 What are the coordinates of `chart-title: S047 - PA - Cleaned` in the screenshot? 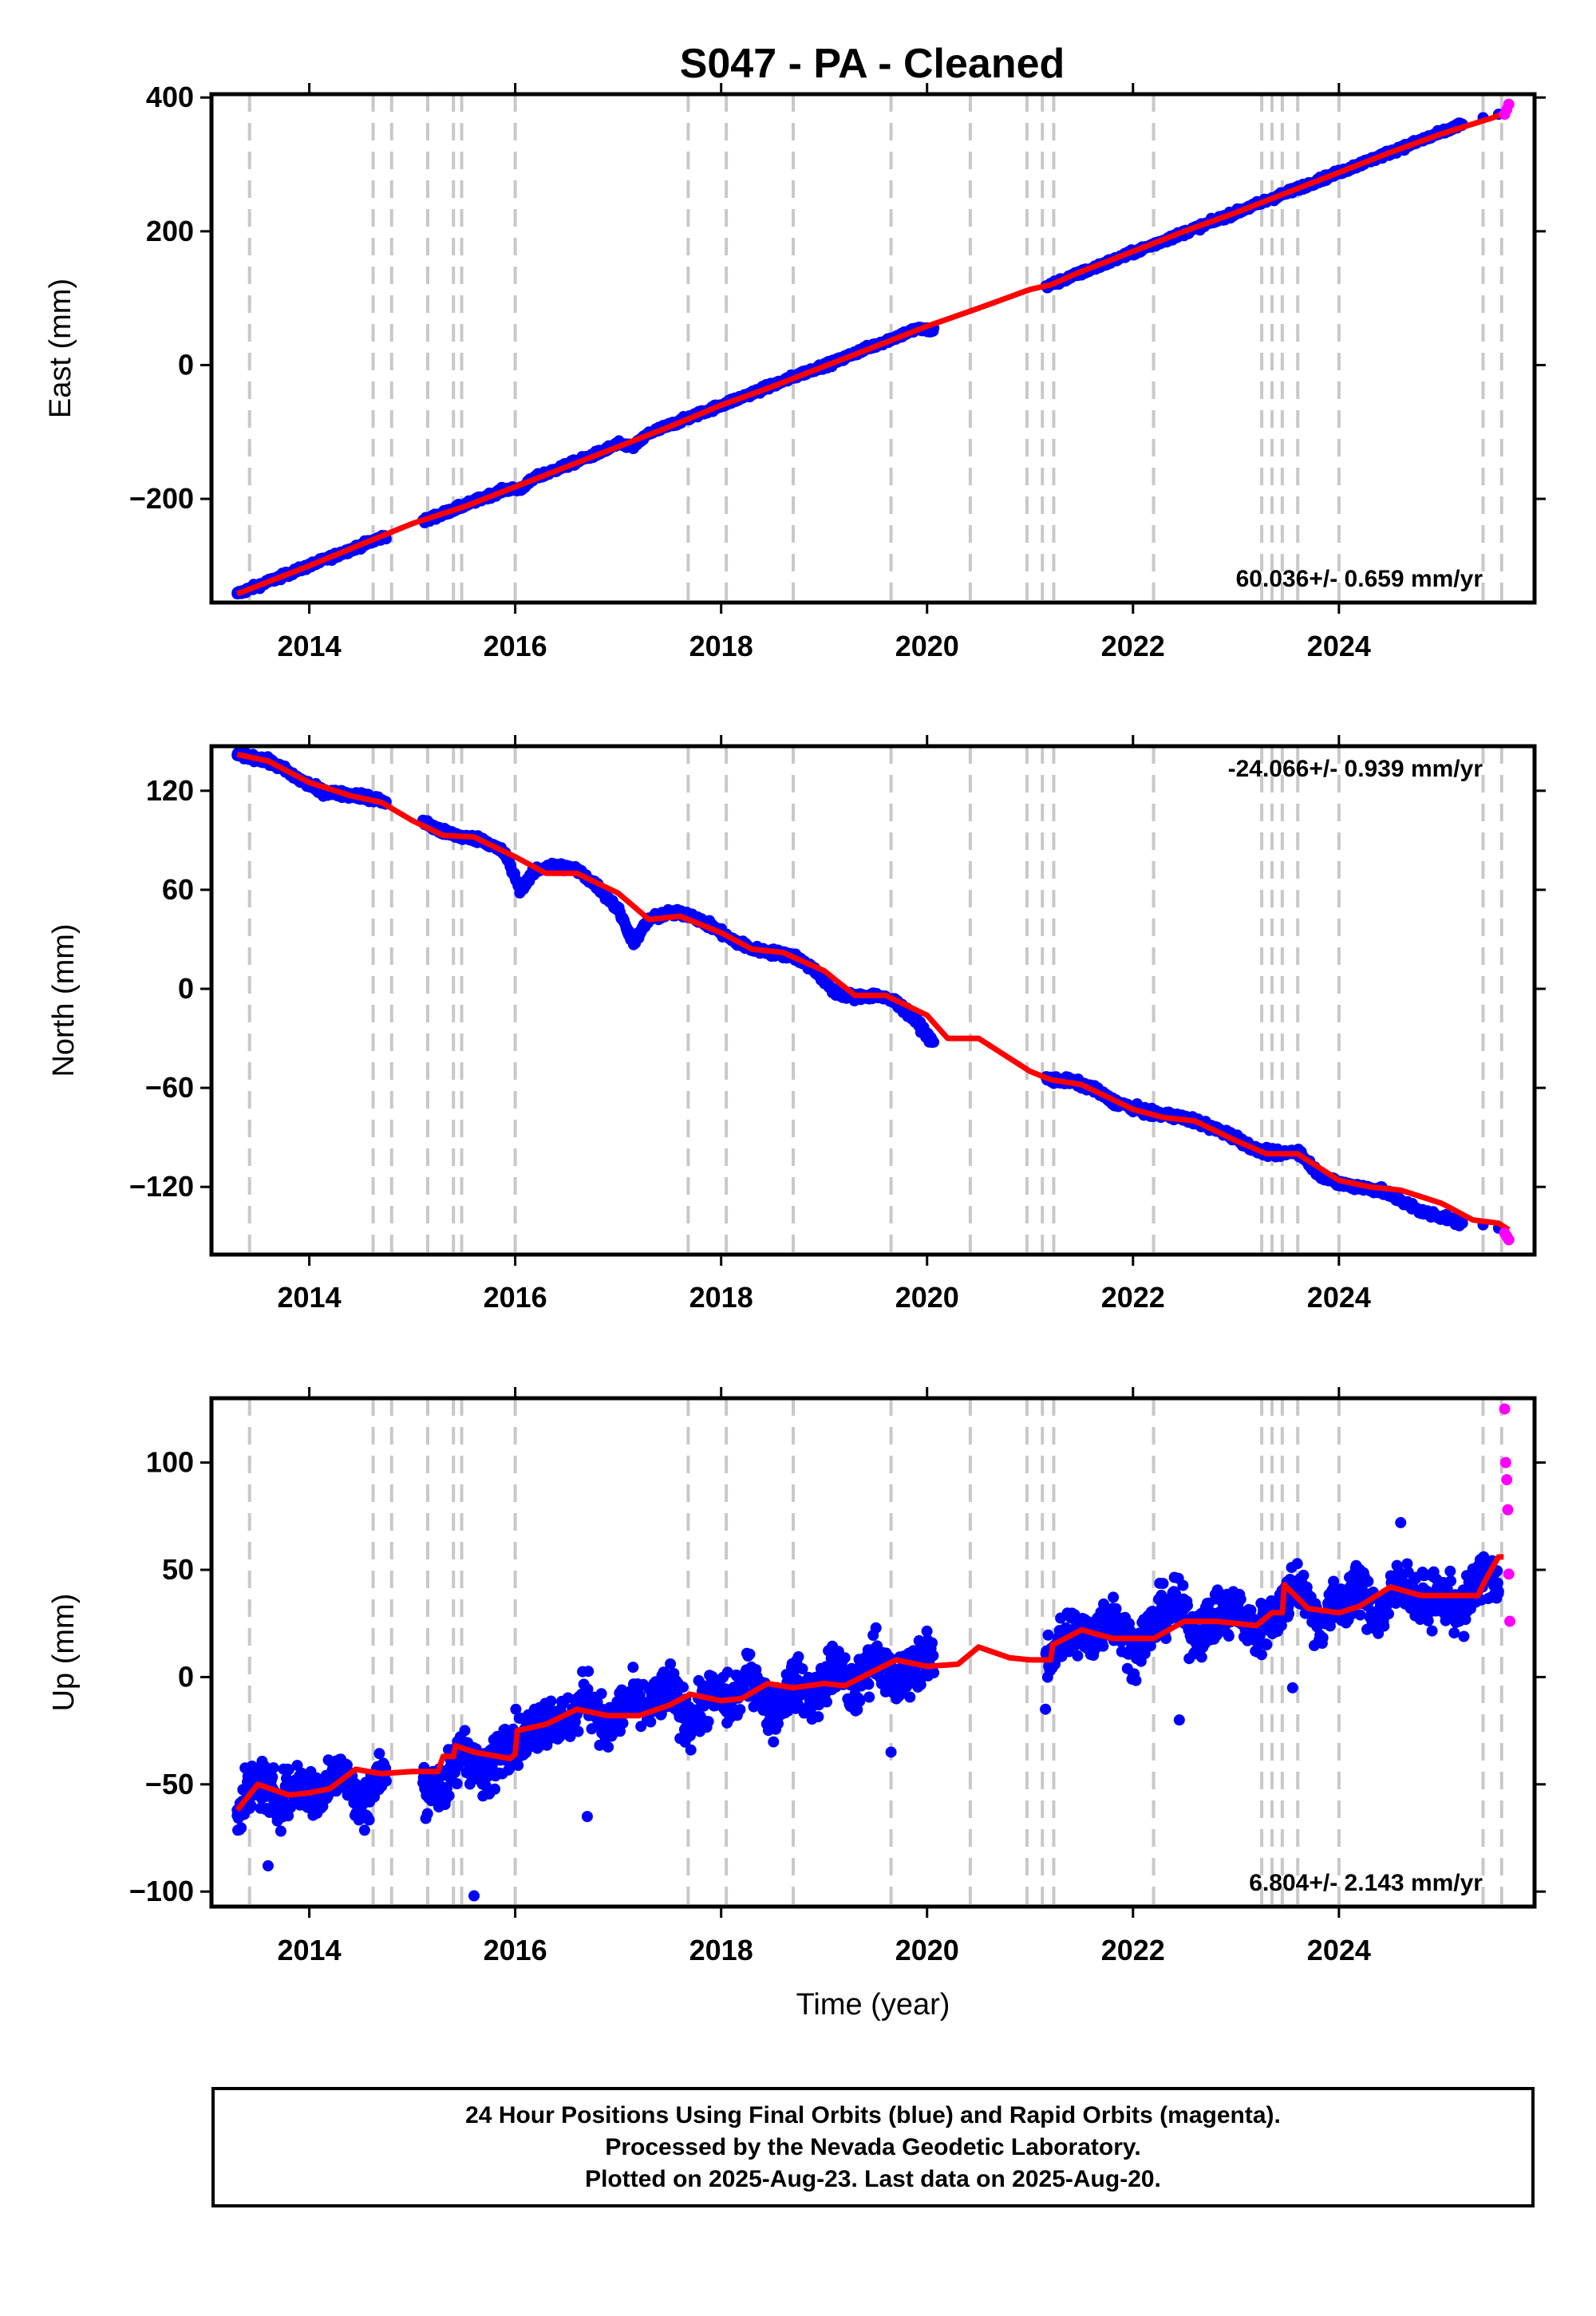 It's located at (873, 64).